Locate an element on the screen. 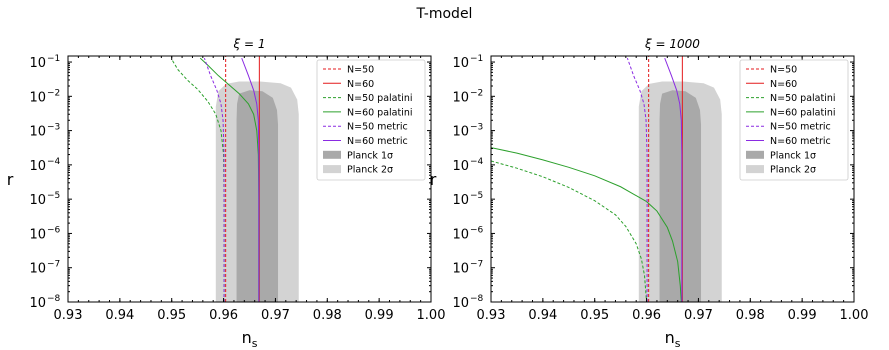 This screenshot has height=350, width=889. legend-label: N=60 is located at coordinates (360, 84).